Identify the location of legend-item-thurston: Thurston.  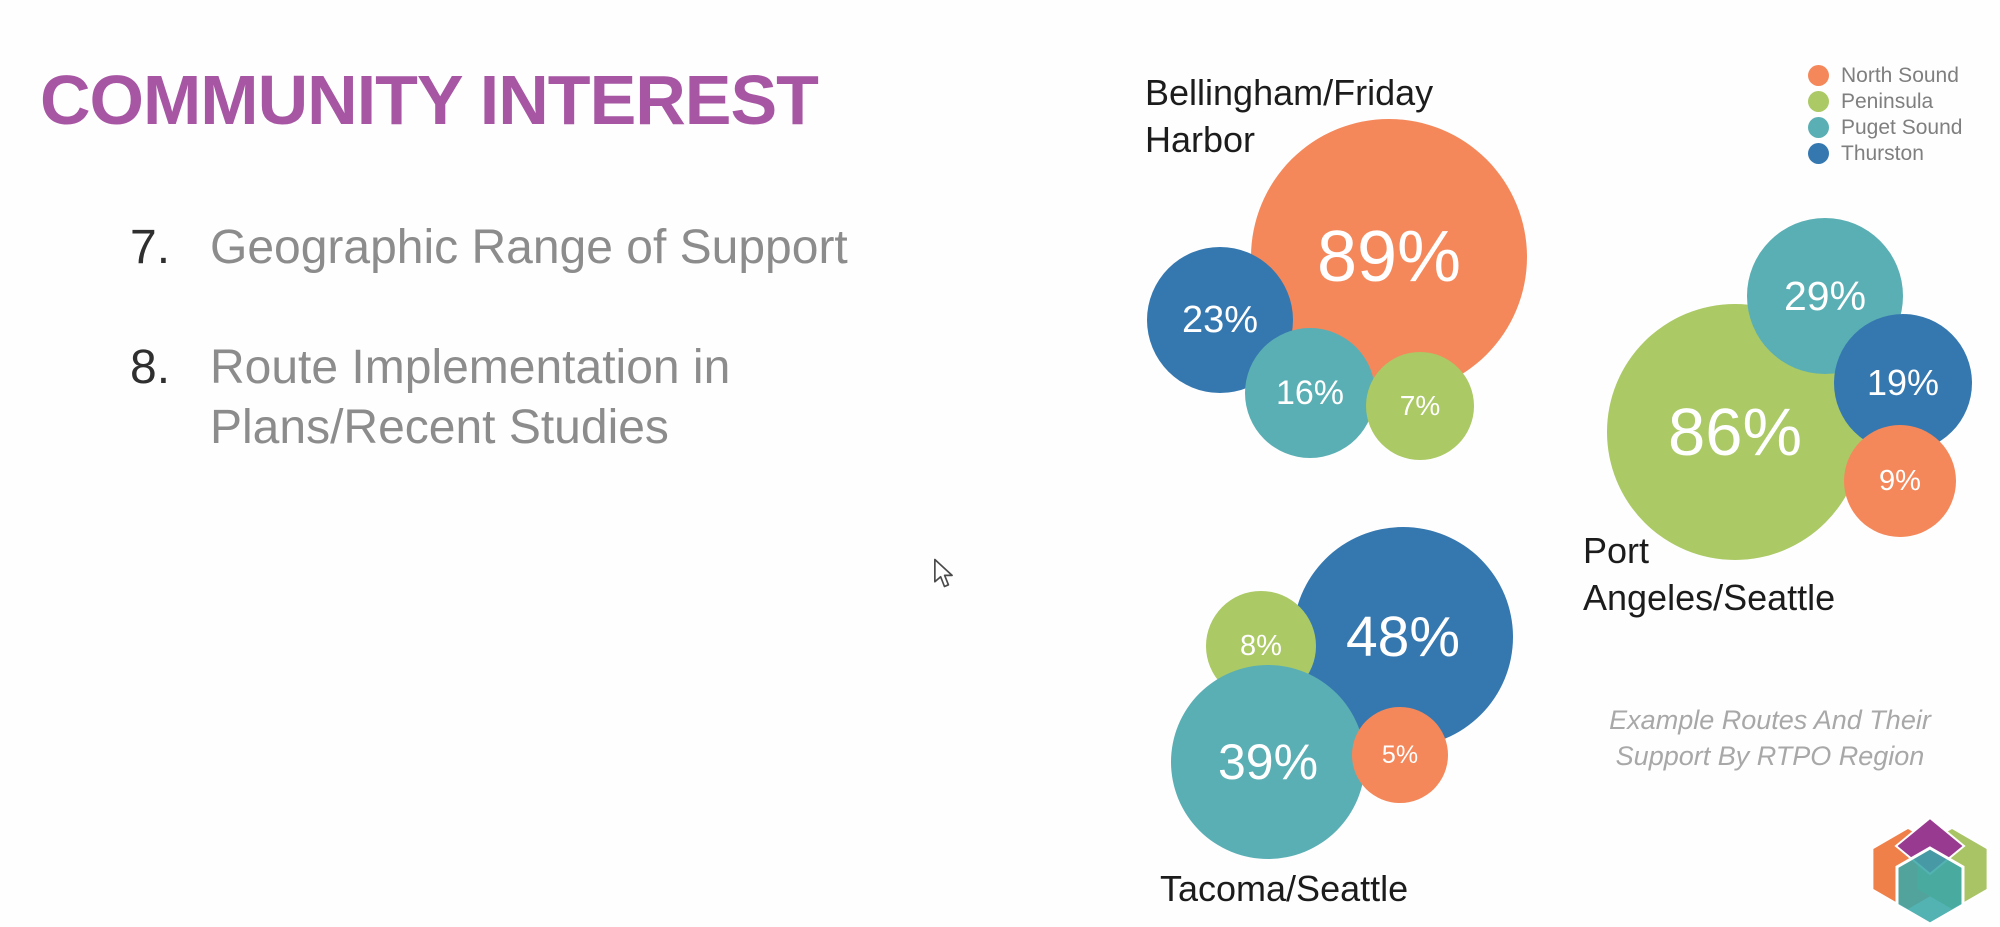
(1885, 153).